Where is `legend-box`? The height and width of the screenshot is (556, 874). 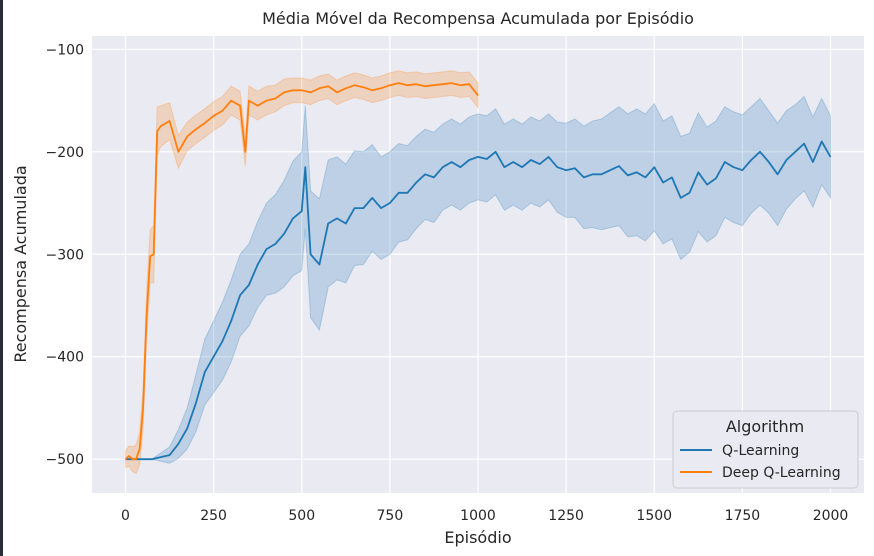
legend-box is located at coordinates (765, 449).